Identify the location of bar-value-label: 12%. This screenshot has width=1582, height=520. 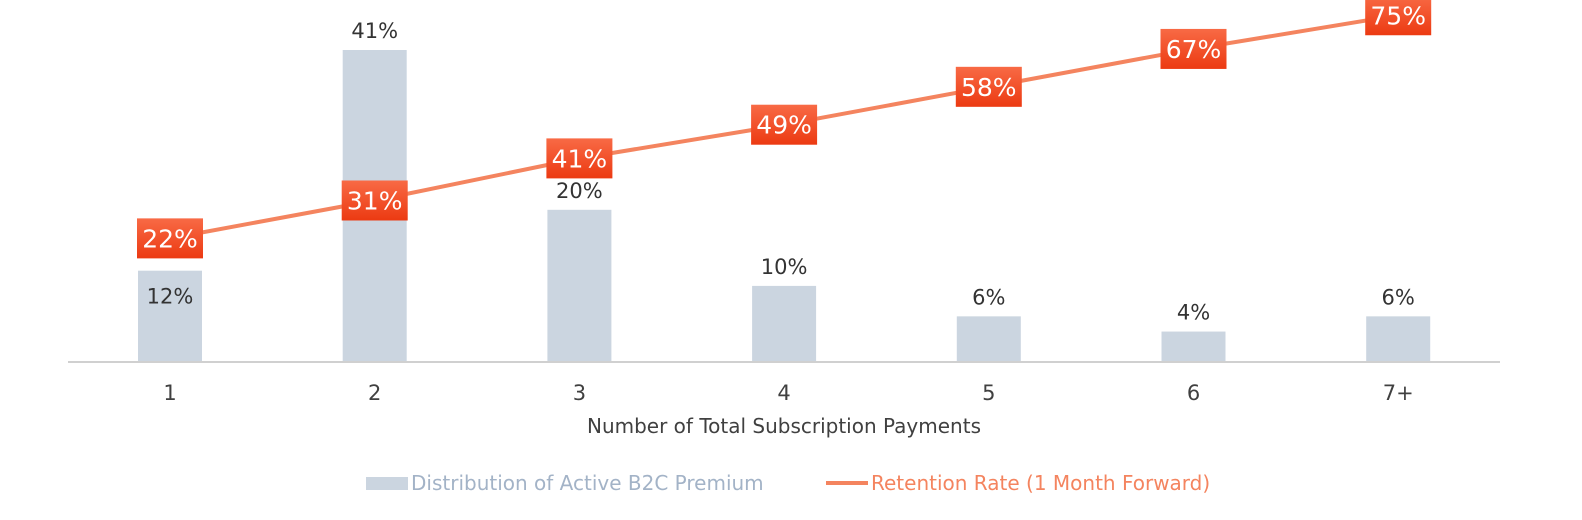
(170, 297).